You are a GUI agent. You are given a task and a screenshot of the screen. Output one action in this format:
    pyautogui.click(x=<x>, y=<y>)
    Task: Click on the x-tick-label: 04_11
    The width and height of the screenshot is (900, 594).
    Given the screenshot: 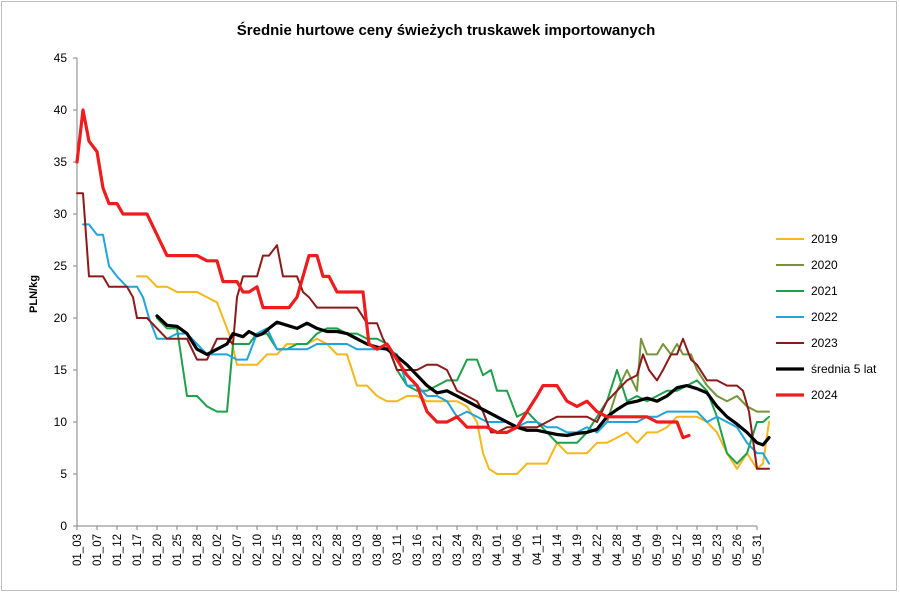 What is the action you would take?
    pyautogui.click(x=538, y=549)
    